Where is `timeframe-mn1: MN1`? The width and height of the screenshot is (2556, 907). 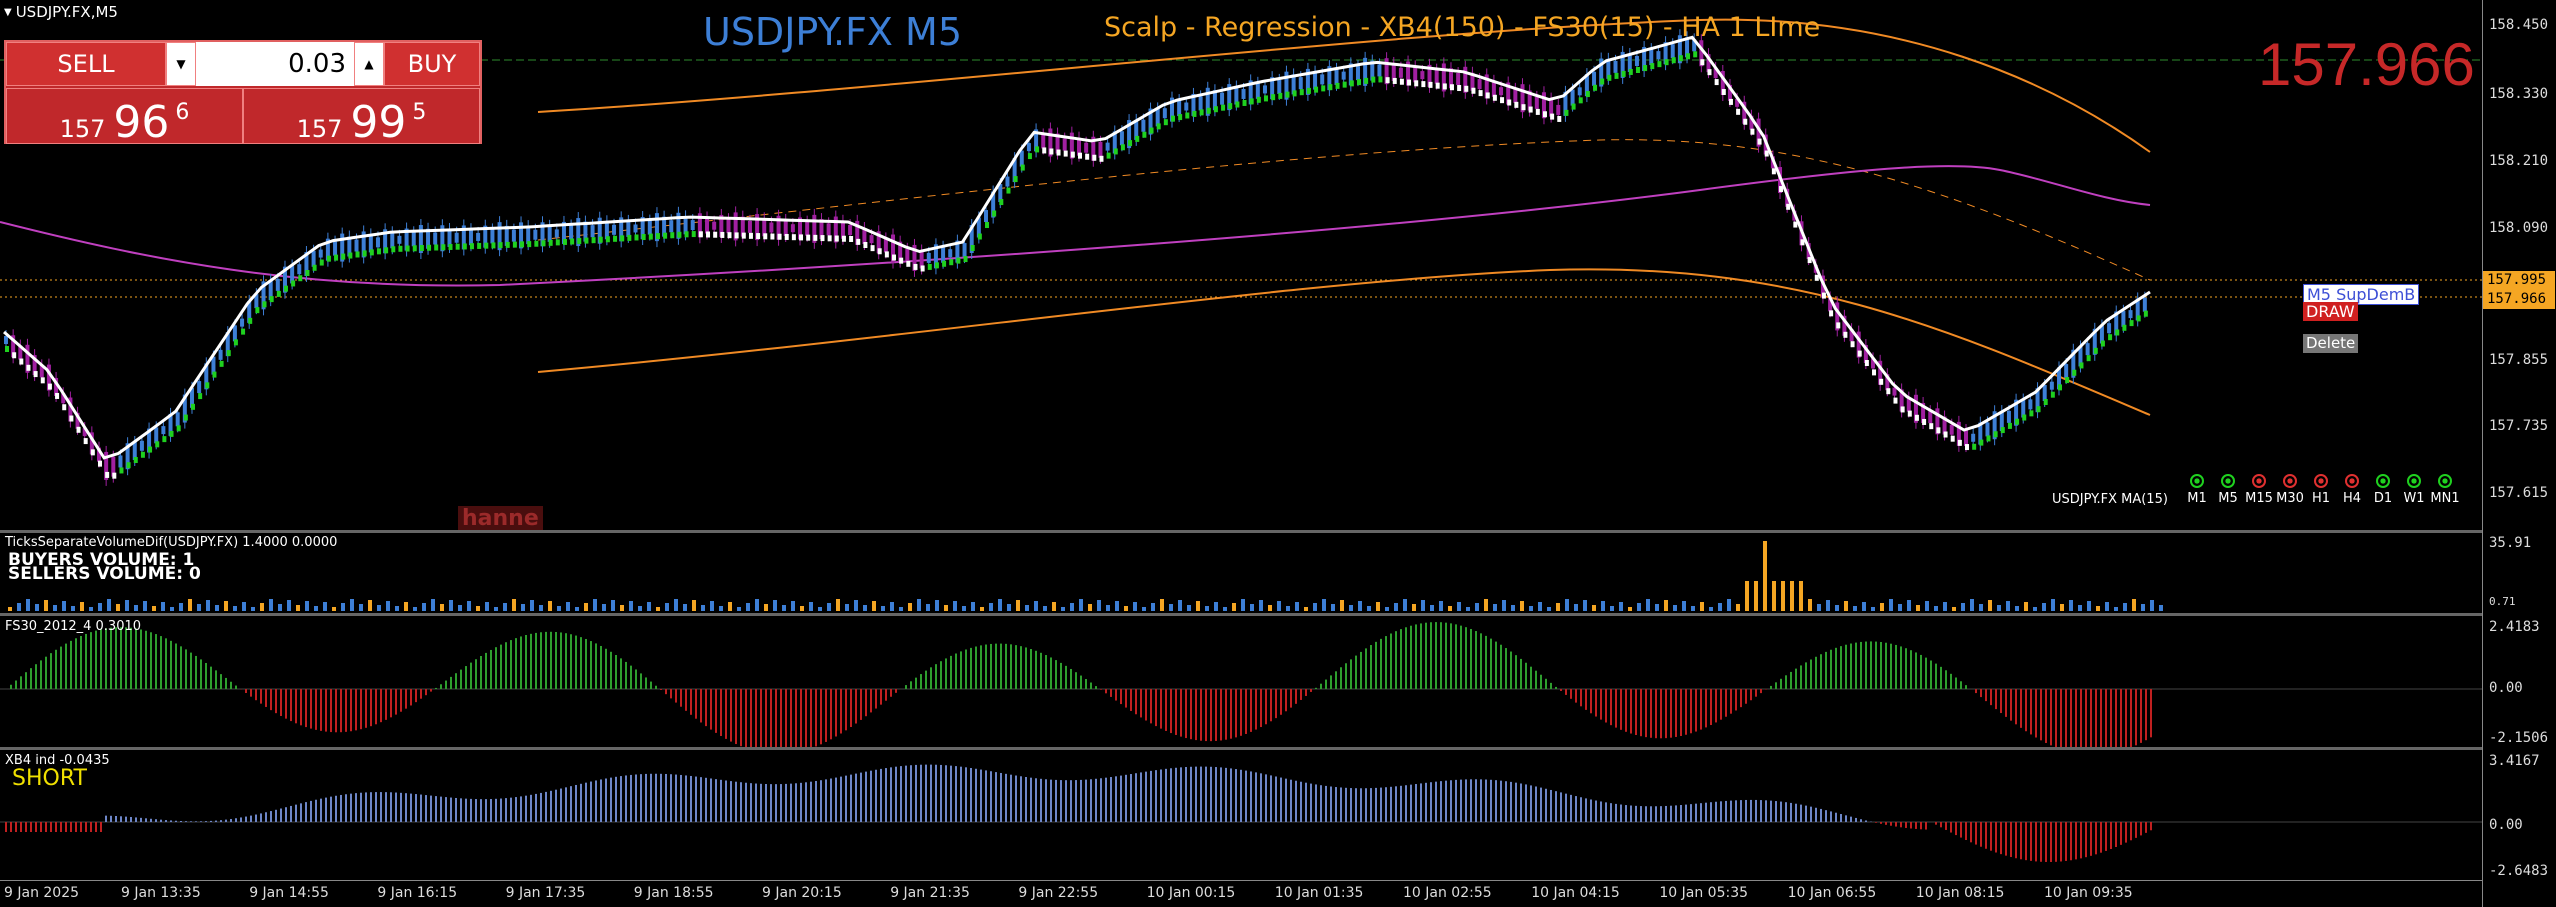
timeframe-mn1: MN1 is located at coordinates (2445, 490).